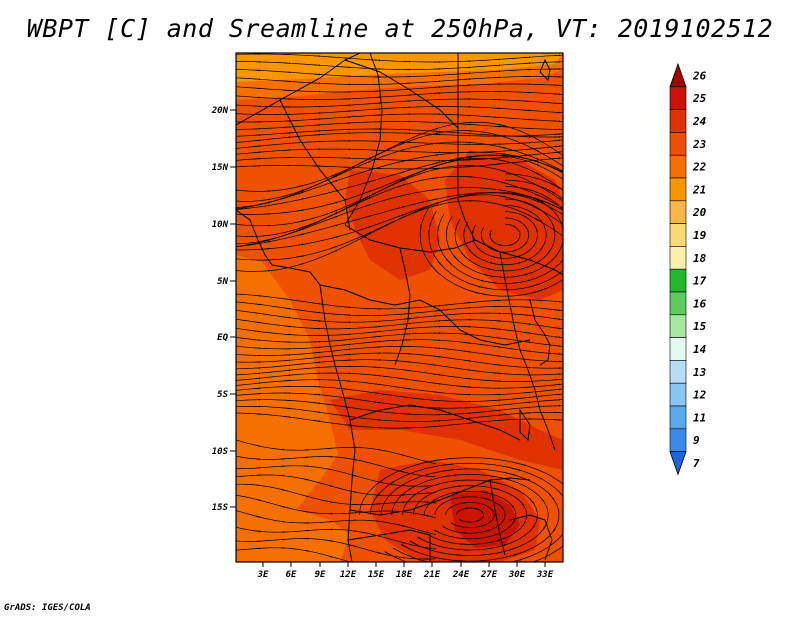 The width and height of the screenshot is (800, 618). Describe the element at coordinates (376, 575) in the screenshot. I see `lon-tick-label: 15E` at that location.